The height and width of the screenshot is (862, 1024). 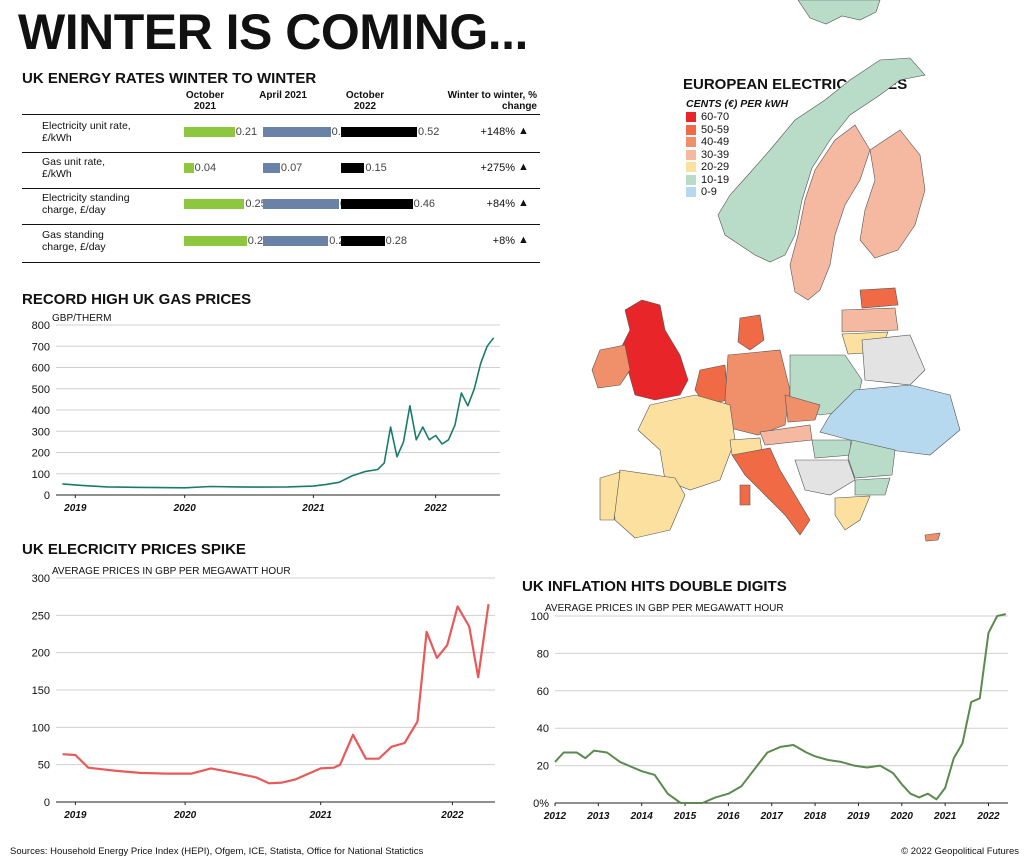 What do you see at coordinates (281, 114) in the screenshot?
I see `table-top-rule` at bounding box center [281, 114].